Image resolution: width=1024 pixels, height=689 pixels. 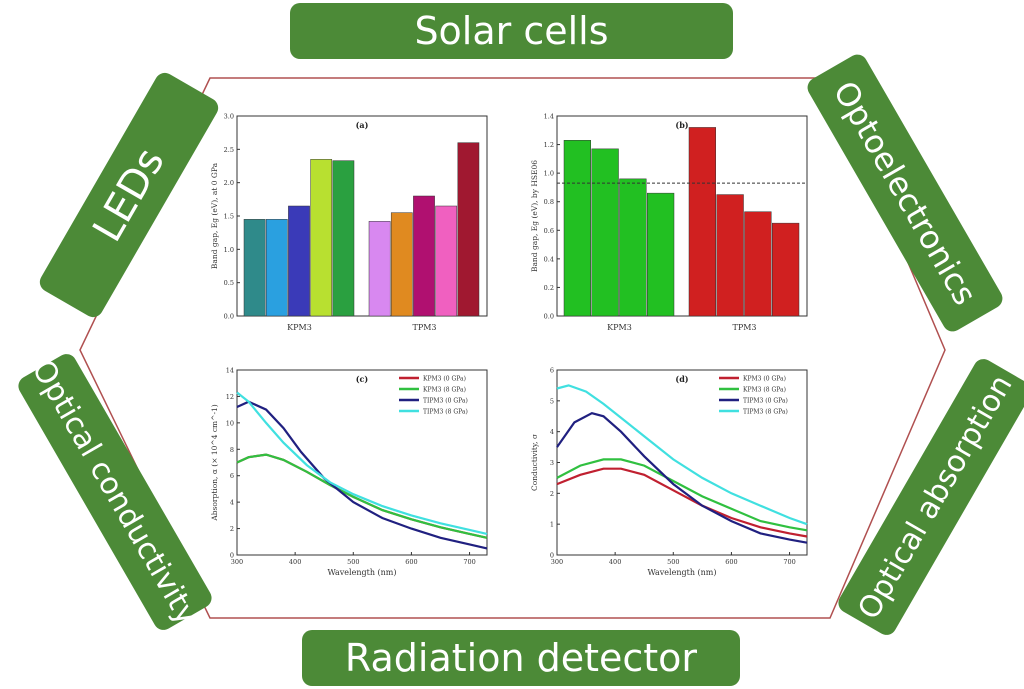 What do you see at coordinates (549, 259) in the screenshot?
I see `y-tick-label: 0.4` at bounding box center [549, 259].